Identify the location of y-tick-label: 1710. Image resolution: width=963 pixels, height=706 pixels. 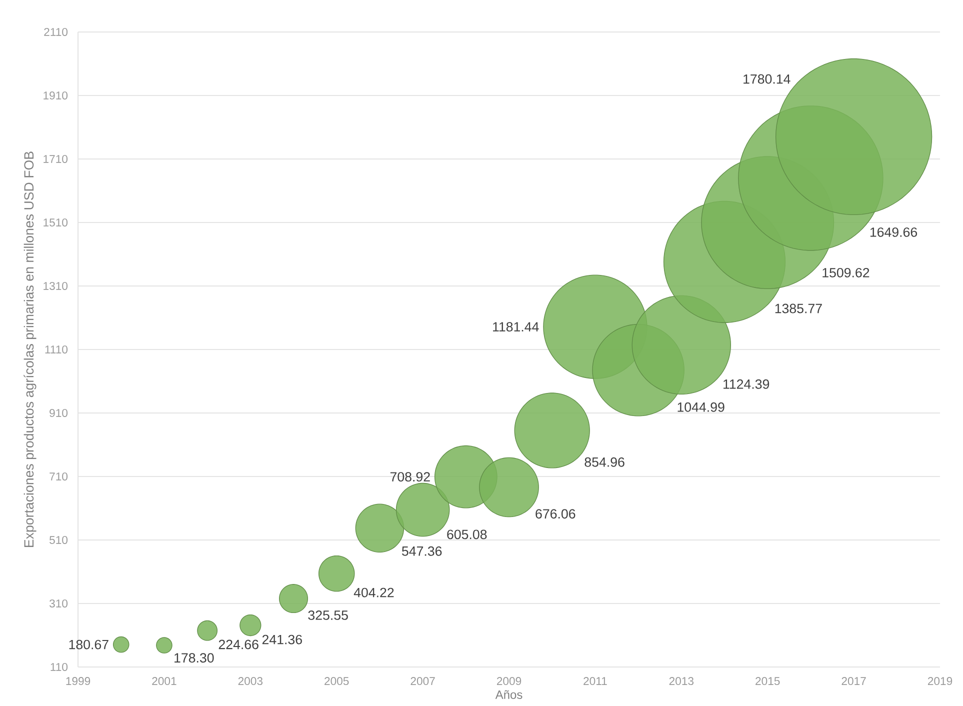
(56, 158).